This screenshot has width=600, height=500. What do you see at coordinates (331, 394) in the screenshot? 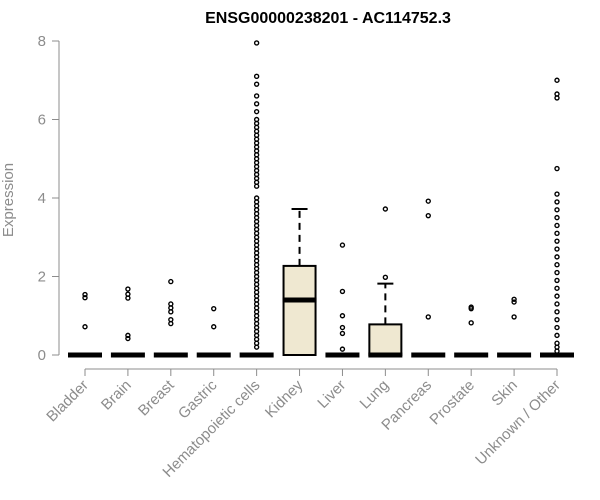
I see `x-tick-label-liver: Liver` at bounding box center [331, 394].